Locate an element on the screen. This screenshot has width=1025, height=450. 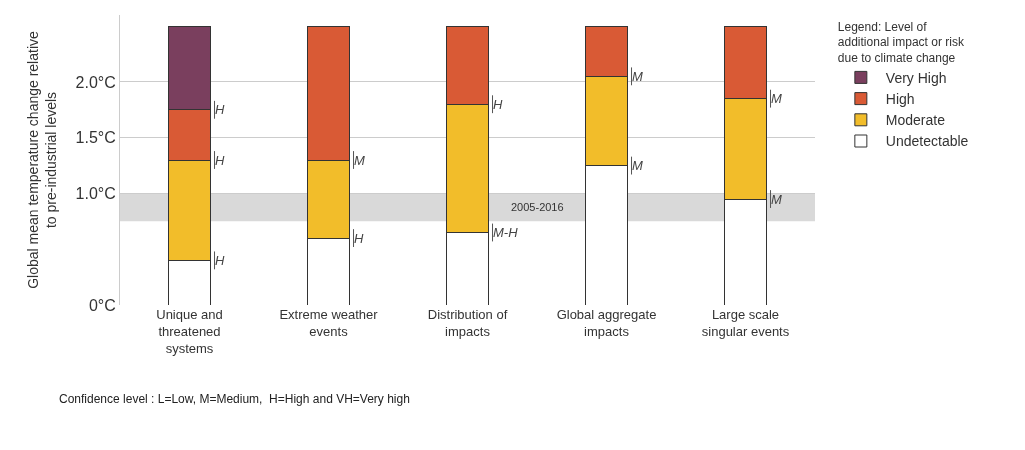
x-tick-label: Large scale singular events is located at coordinates (745, 323).